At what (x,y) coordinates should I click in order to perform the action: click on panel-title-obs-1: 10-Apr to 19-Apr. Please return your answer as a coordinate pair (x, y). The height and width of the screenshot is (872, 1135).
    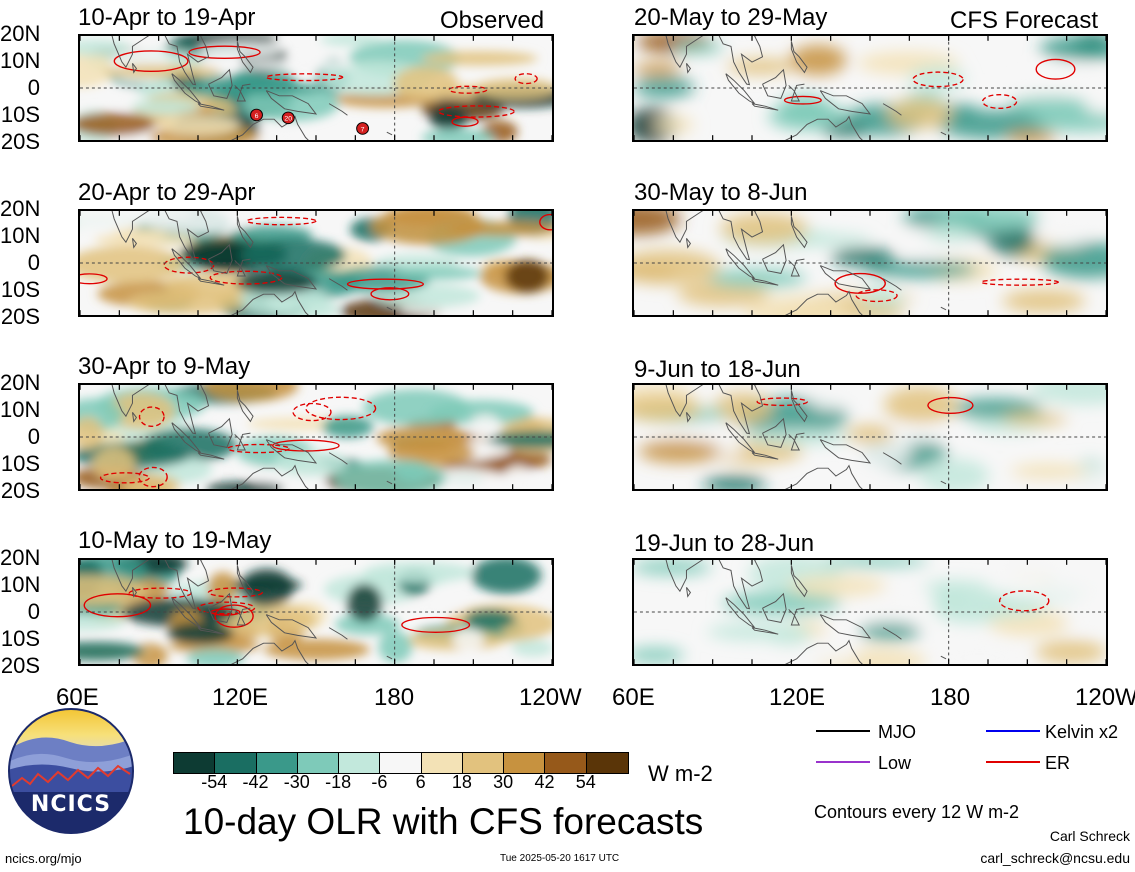
    Looking at the image, I should click on (167, 17).